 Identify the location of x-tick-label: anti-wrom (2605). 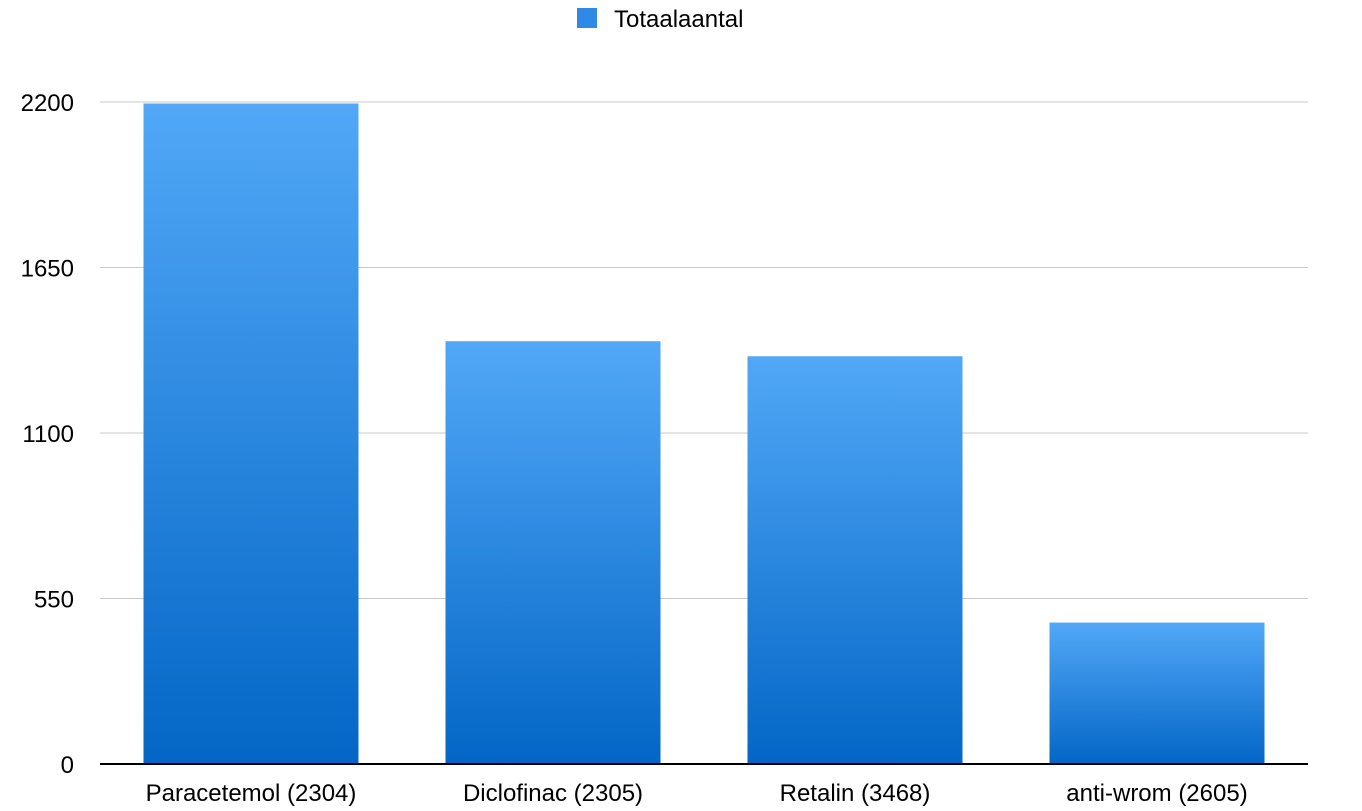
(1156, 793).